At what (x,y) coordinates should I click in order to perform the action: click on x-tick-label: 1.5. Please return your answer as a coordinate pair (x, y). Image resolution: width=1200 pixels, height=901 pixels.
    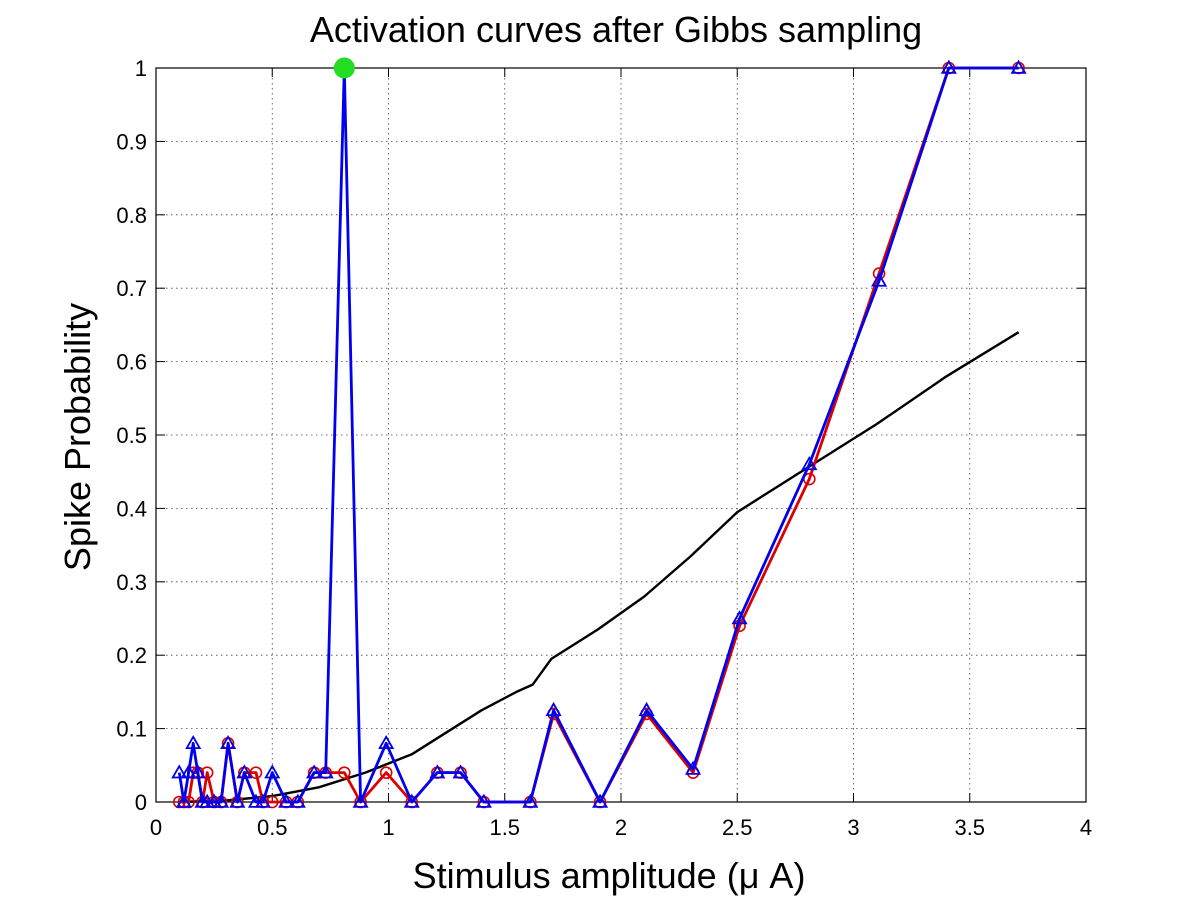
    Looking at the image, I should click on (504, 827).